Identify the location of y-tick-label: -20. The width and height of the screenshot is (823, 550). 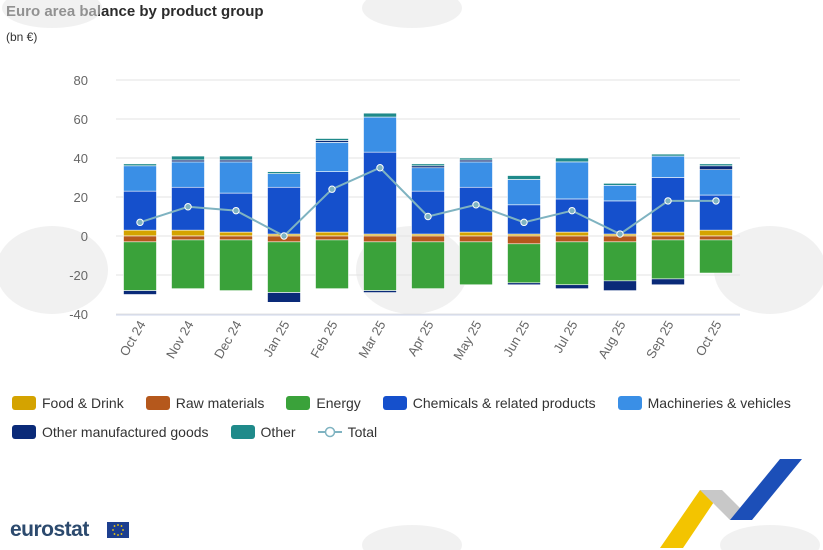
(78, 275).